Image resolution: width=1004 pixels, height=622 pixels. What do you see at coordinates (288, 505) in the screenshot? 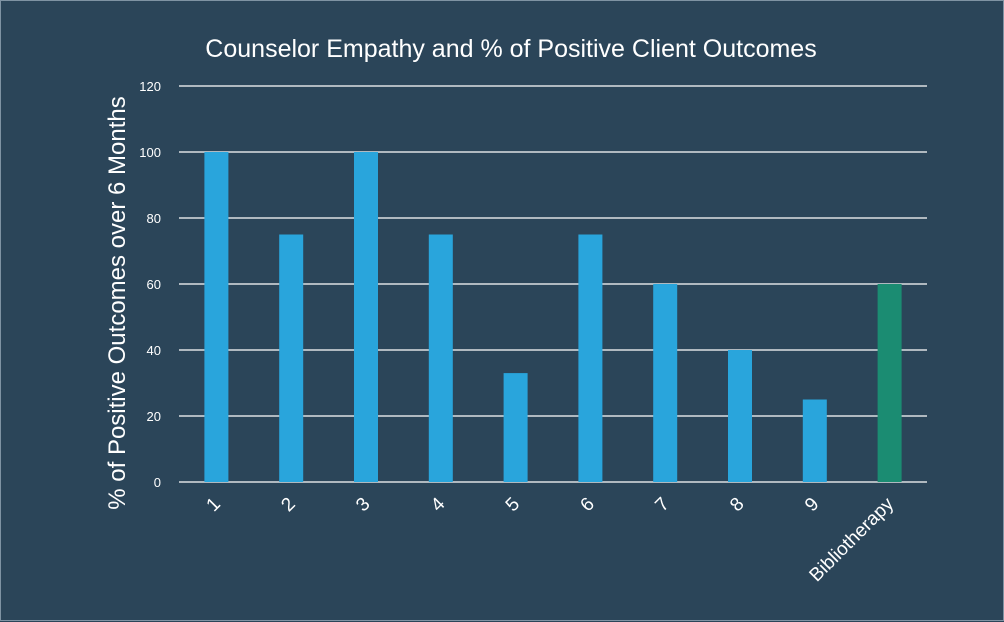
I see `x-tick-label: 2` at bounding box center [288, 505].